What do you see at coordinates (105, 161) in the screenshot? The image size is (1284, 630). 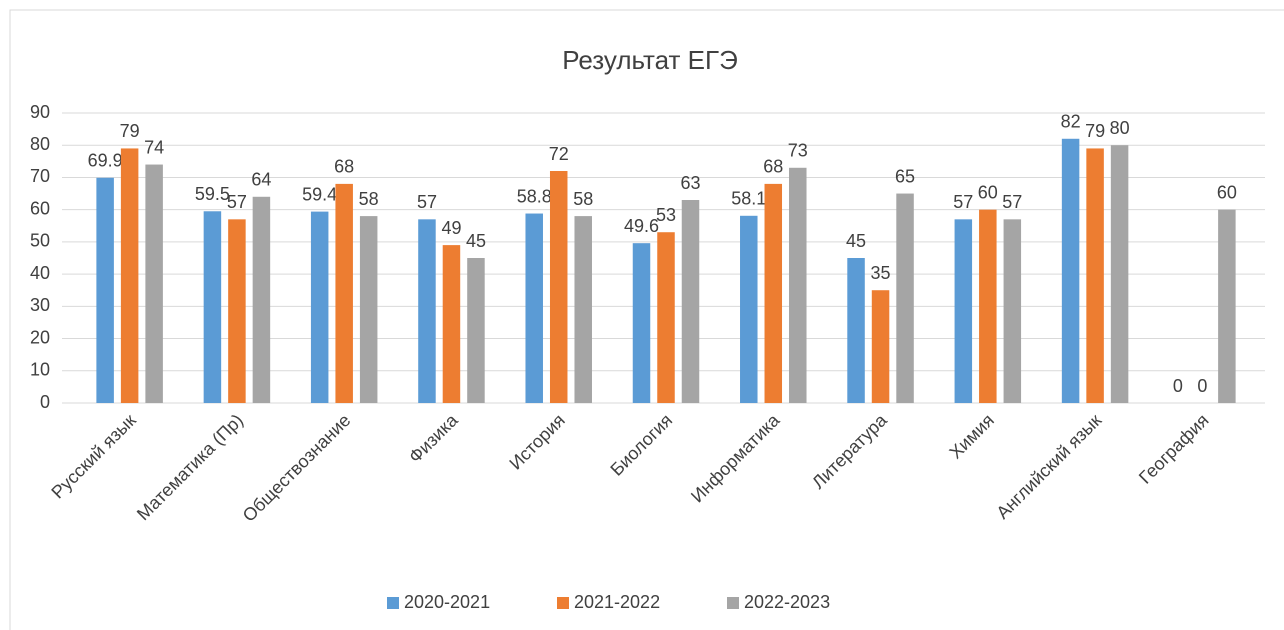 I see `value-label: 69.9` at bounding box center [105, 161].